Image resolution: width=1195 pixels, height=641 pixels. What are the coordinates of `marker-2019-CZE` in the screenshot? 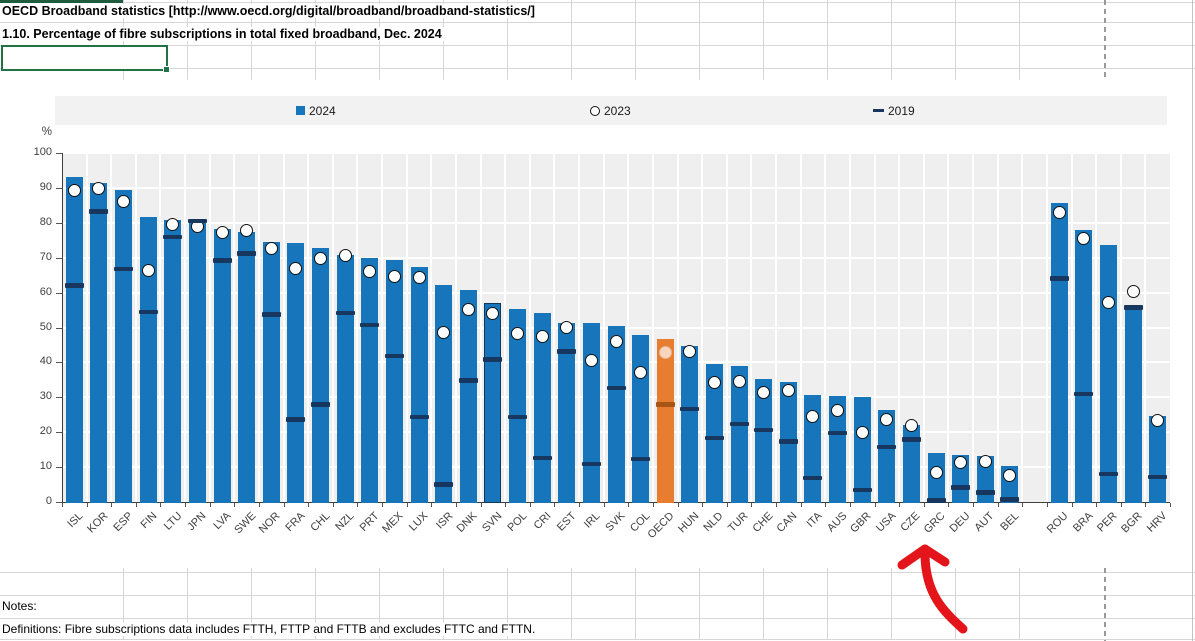 It's located at (911, 439).